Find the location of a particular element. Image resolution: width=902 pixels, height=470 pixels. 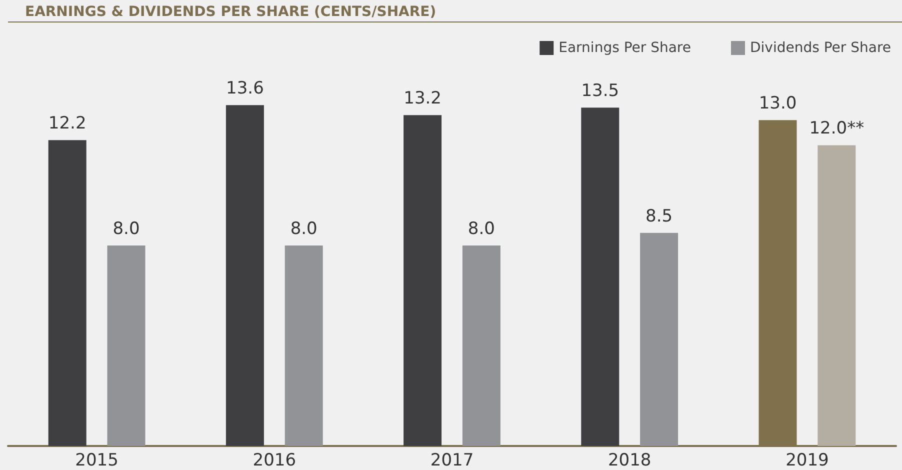

x-tick-label: 2017 is located at coordinates (452, 460).